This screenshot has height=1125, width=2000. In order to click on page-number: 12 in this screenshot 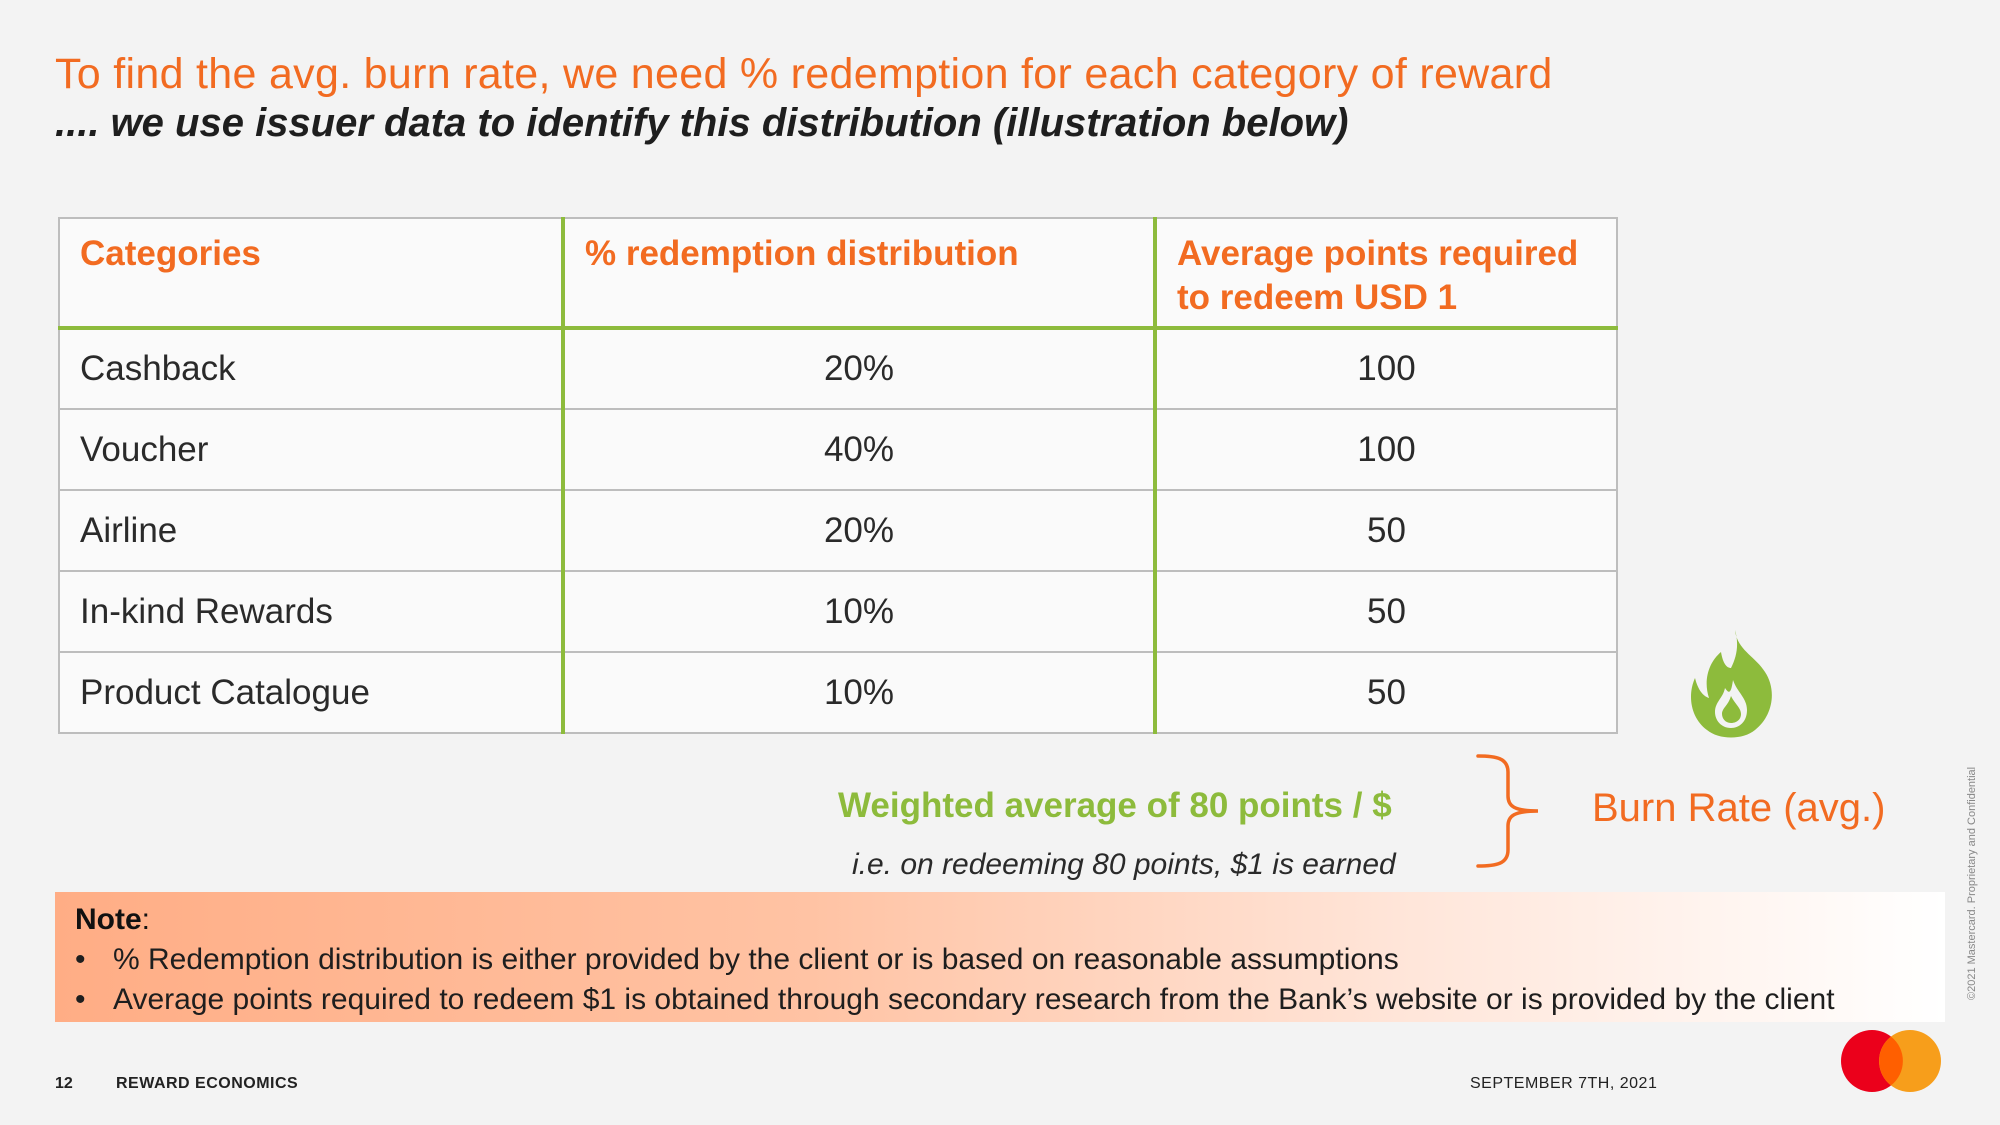, I will do `click(64, 1083)`.